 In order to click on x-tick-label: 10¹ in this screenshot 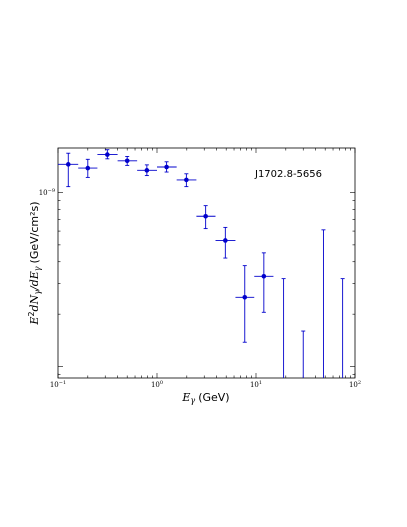, I will do `click(256, 384)`.